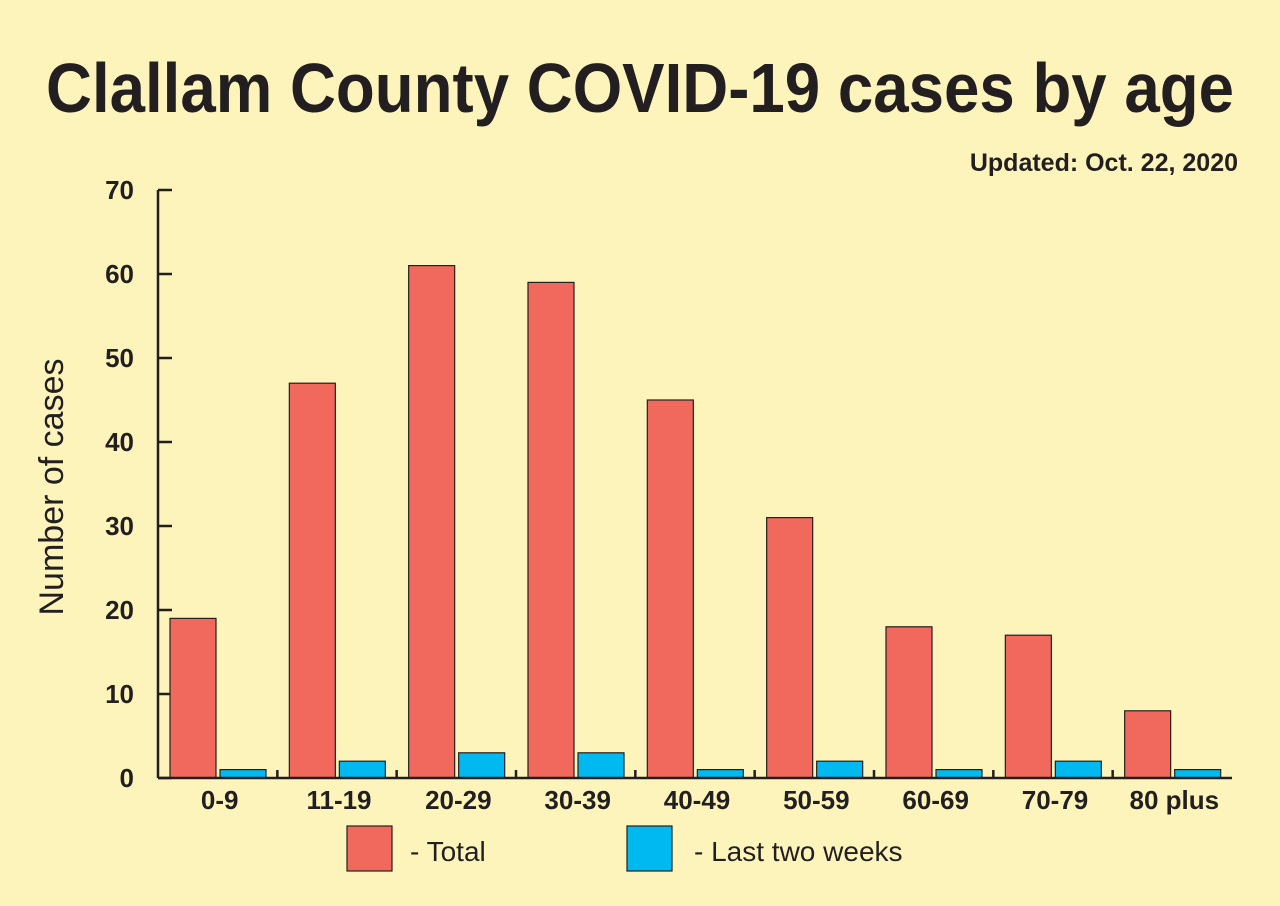  Describe the element at coordinates (1104, 163) in the screenshot. I see `chart-subtitle: Updated: Oct. 22, 2020` at that location.